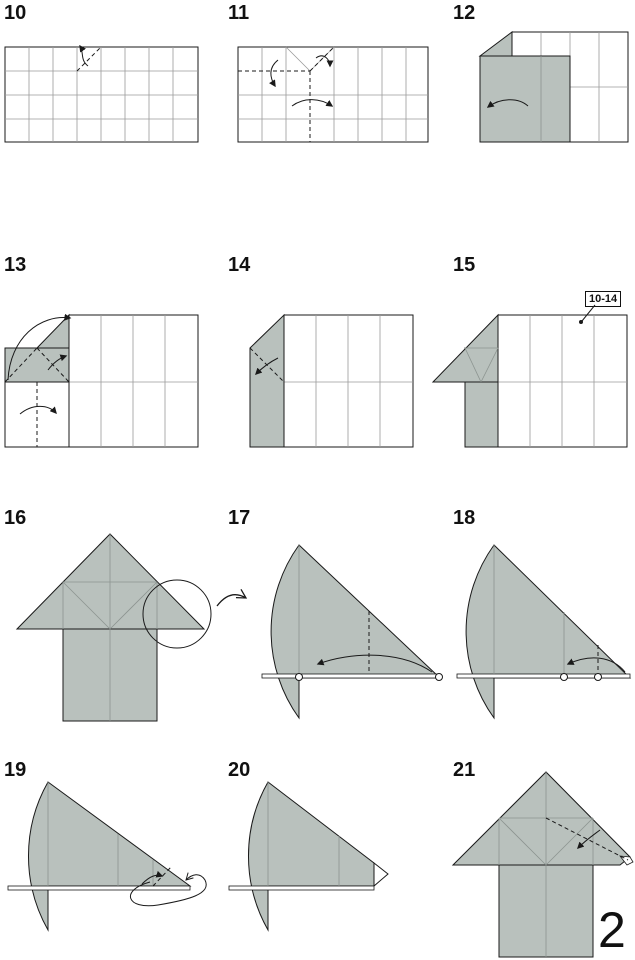 This screenshot has height=960, width=635. I want to click on step-21-diagram, so click(542, 864).